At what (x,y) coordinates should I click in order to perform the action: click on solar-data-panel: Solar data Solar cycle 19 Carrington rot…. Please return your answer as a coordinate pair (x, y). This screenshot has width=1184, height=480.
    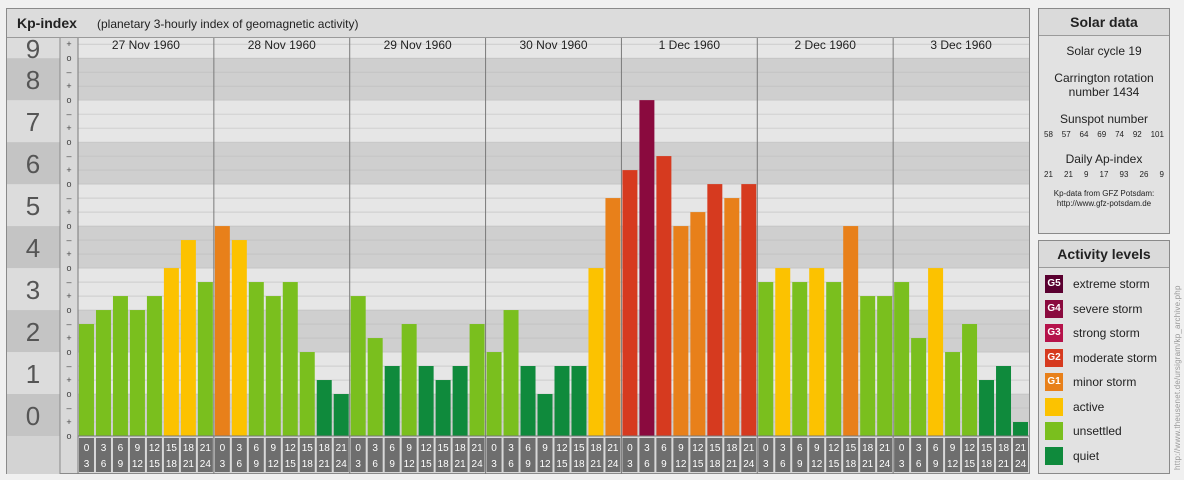
    Looking at the image, I should click on (1104, 121).